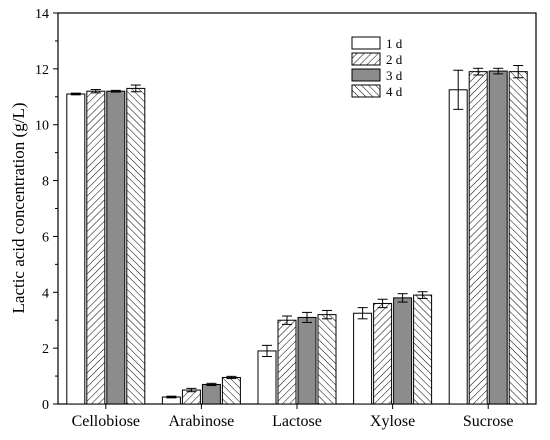 The height and width of the screenshot is (440, 550). I want to click on legend-label: 4 d, so click(394, 91).